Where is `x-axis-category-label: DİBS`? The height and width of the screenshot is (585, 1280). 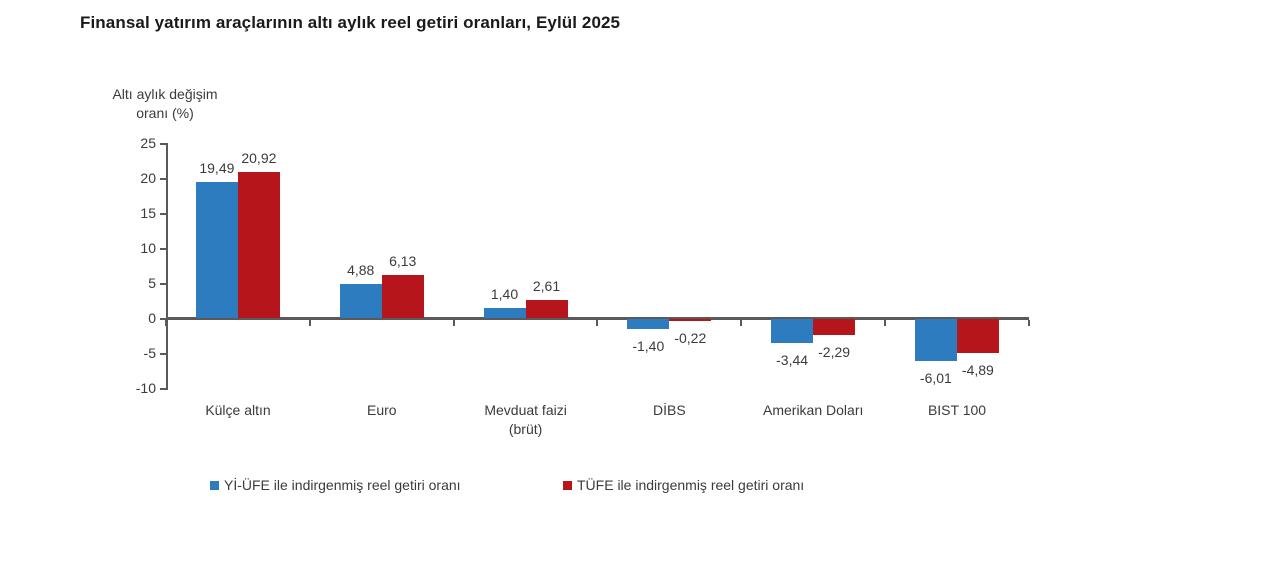
x-axis-category-label: DİBS is located at coordinates (669, 410).